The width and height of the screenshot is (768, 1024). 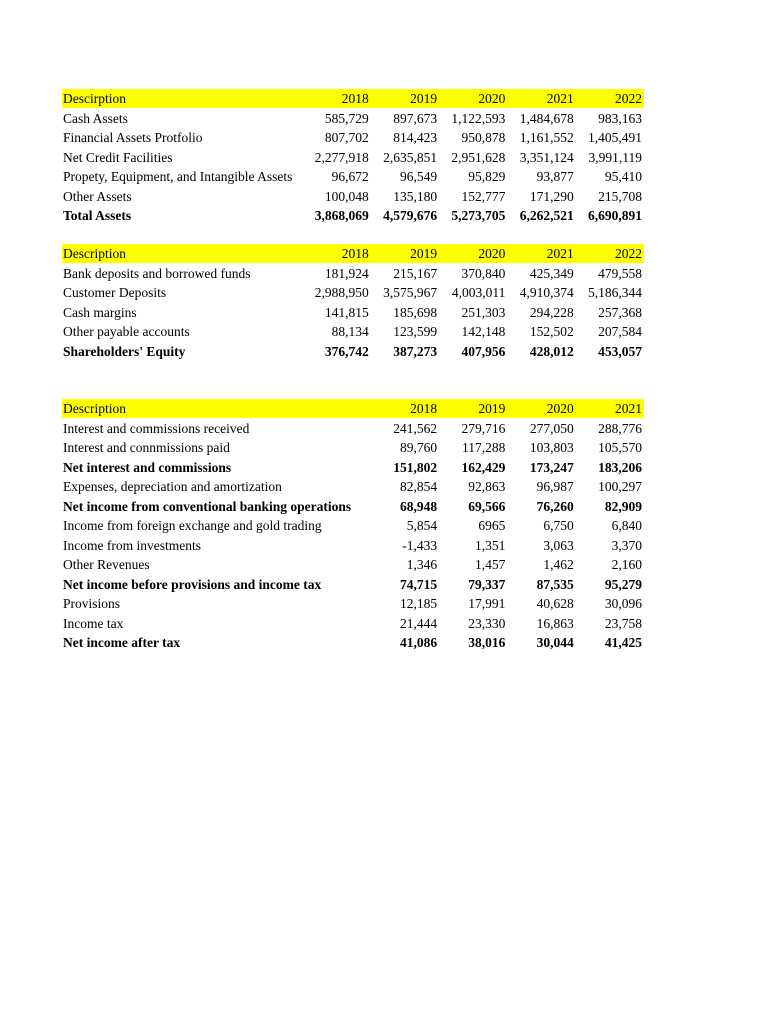 I want to click on row-label: Income tax, so click(x=93, y=623).